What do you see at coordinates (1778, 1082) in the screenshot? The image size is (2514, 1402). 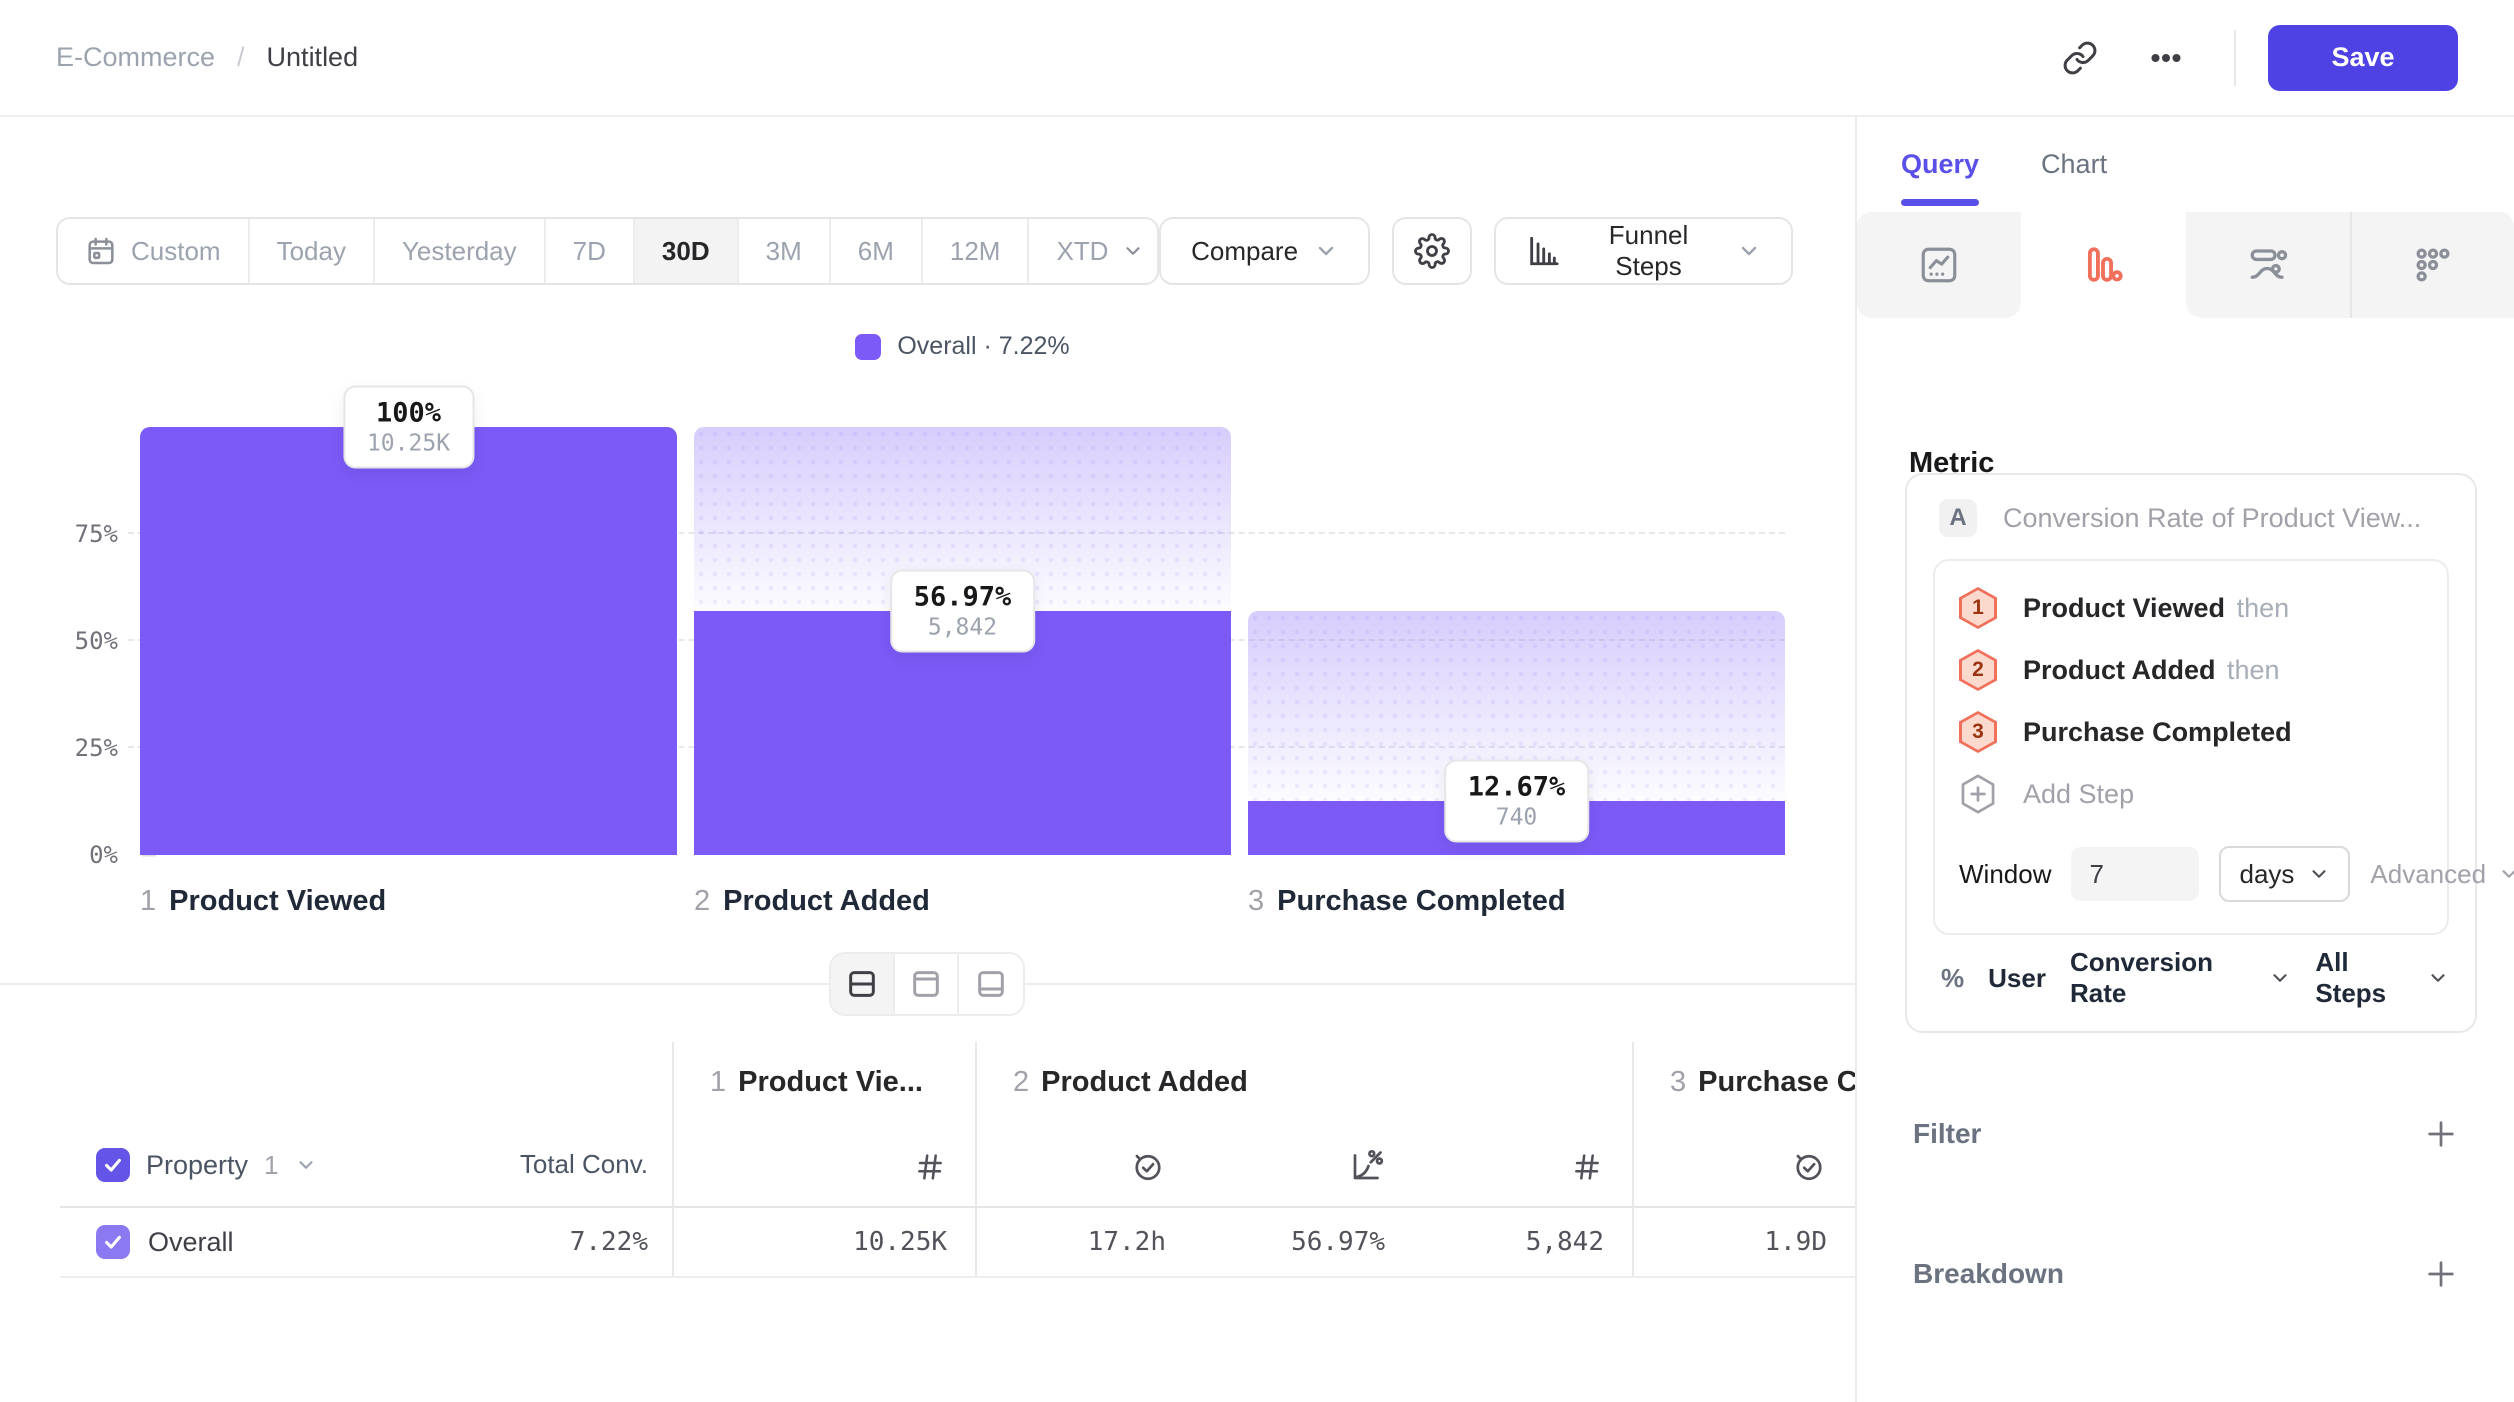 I see `step-name: Purchase C` at bounding box center [1778, 1082].